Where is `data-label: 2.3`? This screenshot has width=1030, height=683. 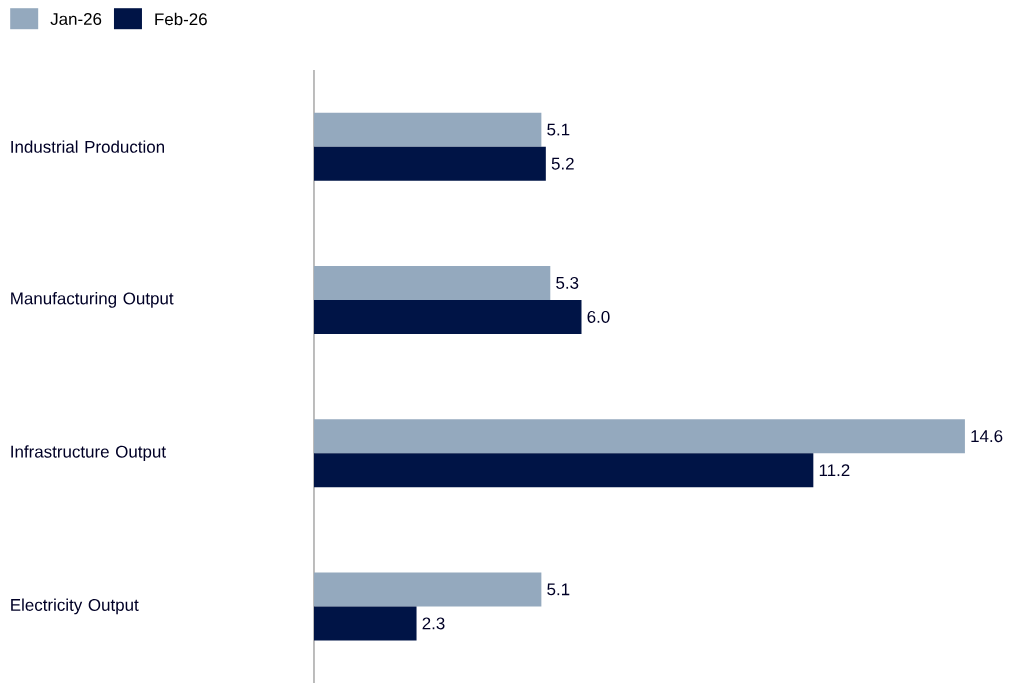
data-label: 2.3 is located at coordinates (433, 623).